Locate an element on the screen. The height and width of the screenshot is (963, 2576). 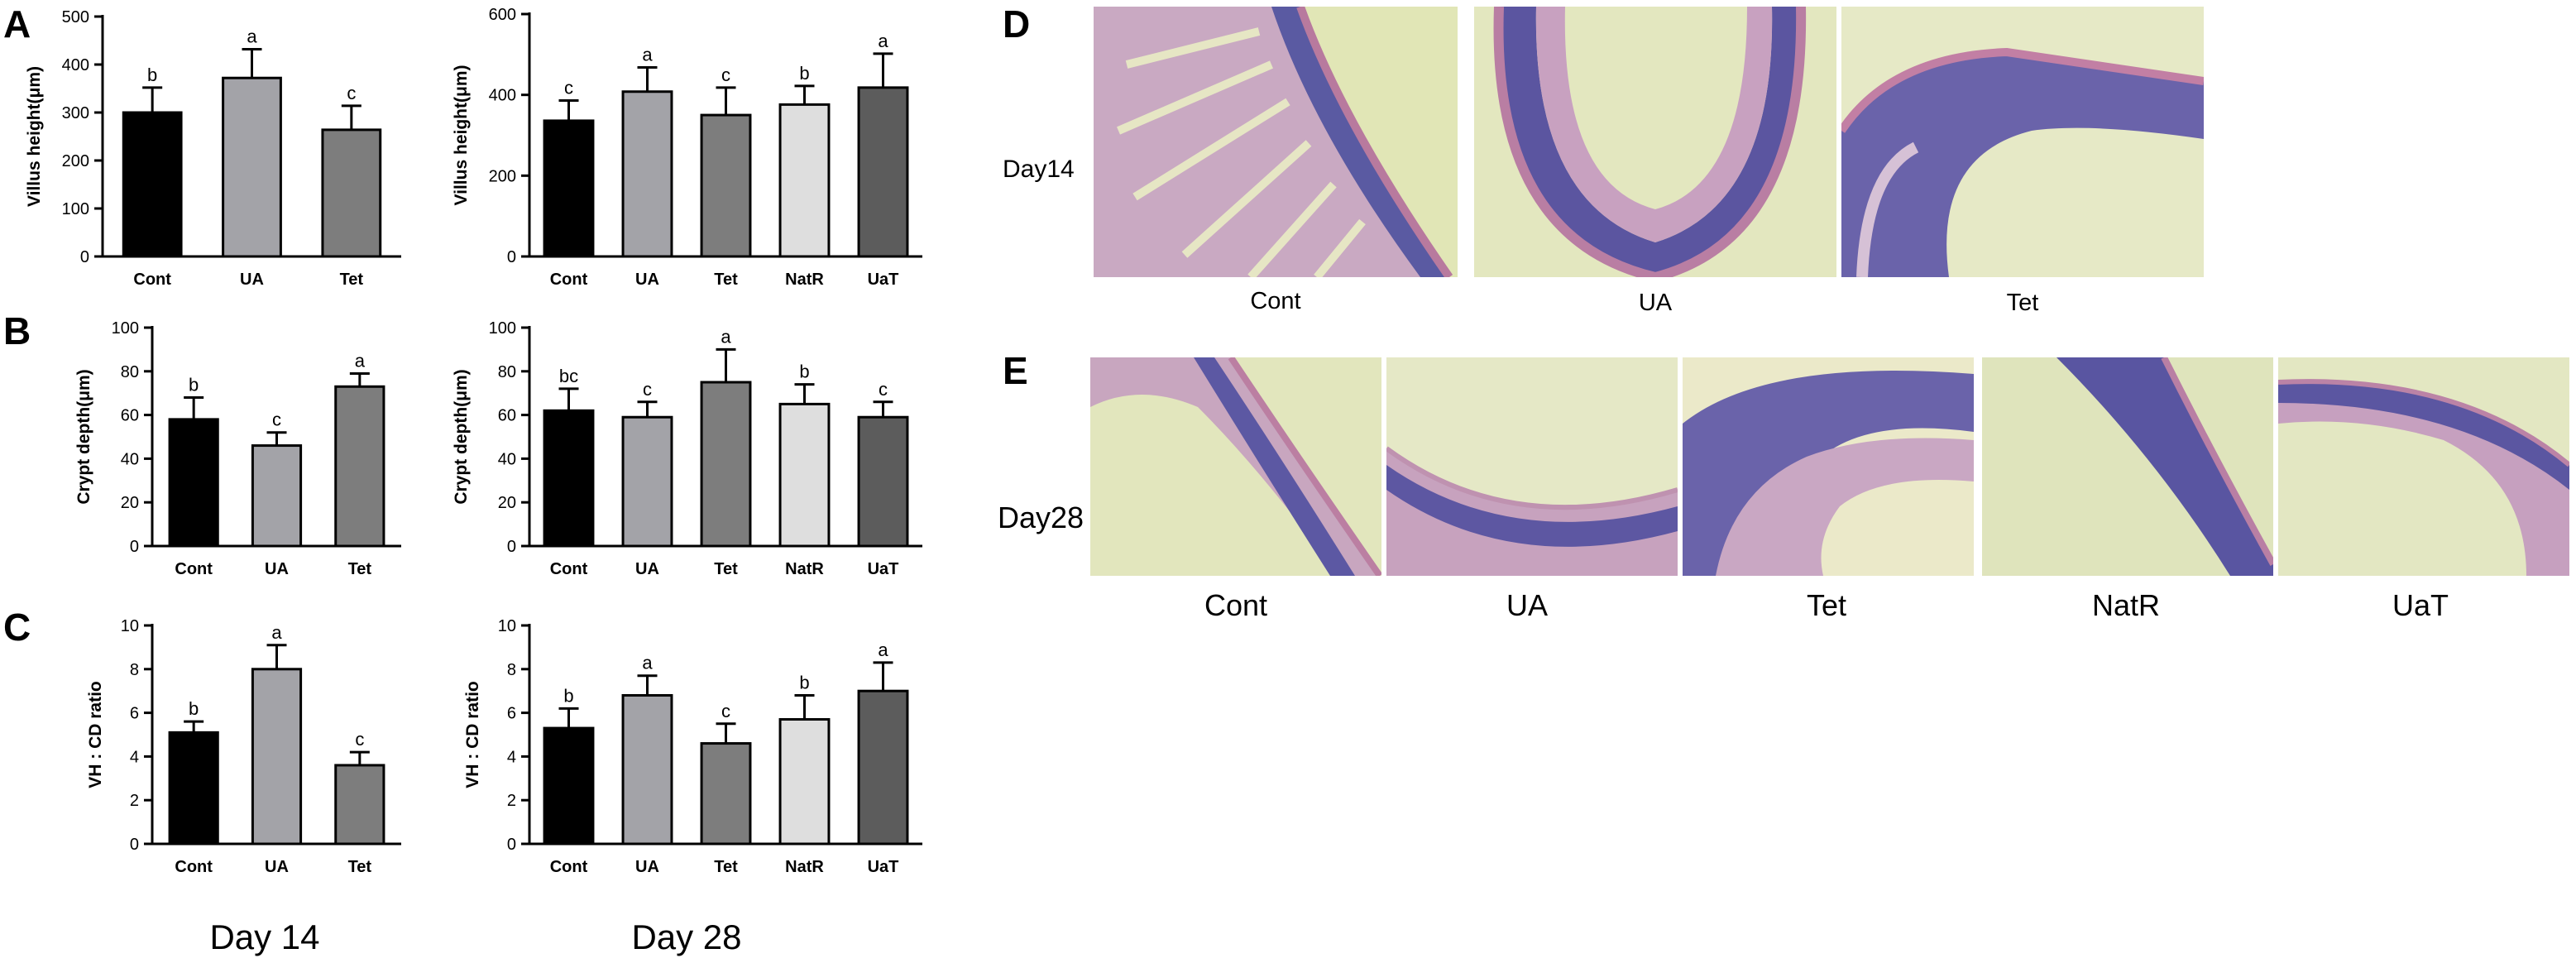
chart-b-day14-y-tick-label: 60 is located at coordinates (130, 416).